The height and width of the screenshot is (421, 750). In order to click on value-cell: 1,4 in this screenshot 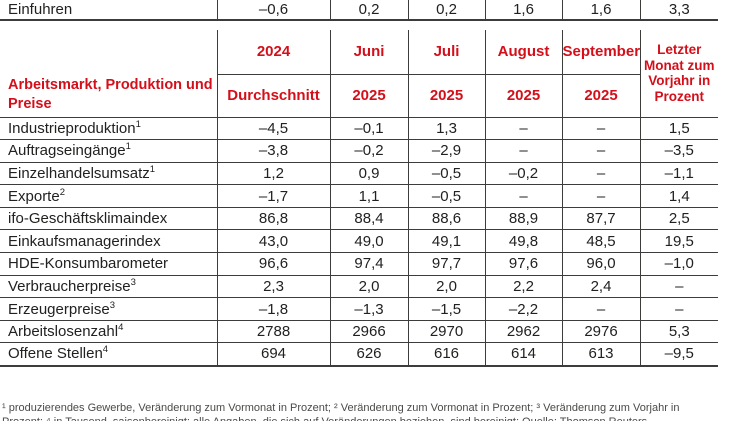, I will do `click(678, 196)`.